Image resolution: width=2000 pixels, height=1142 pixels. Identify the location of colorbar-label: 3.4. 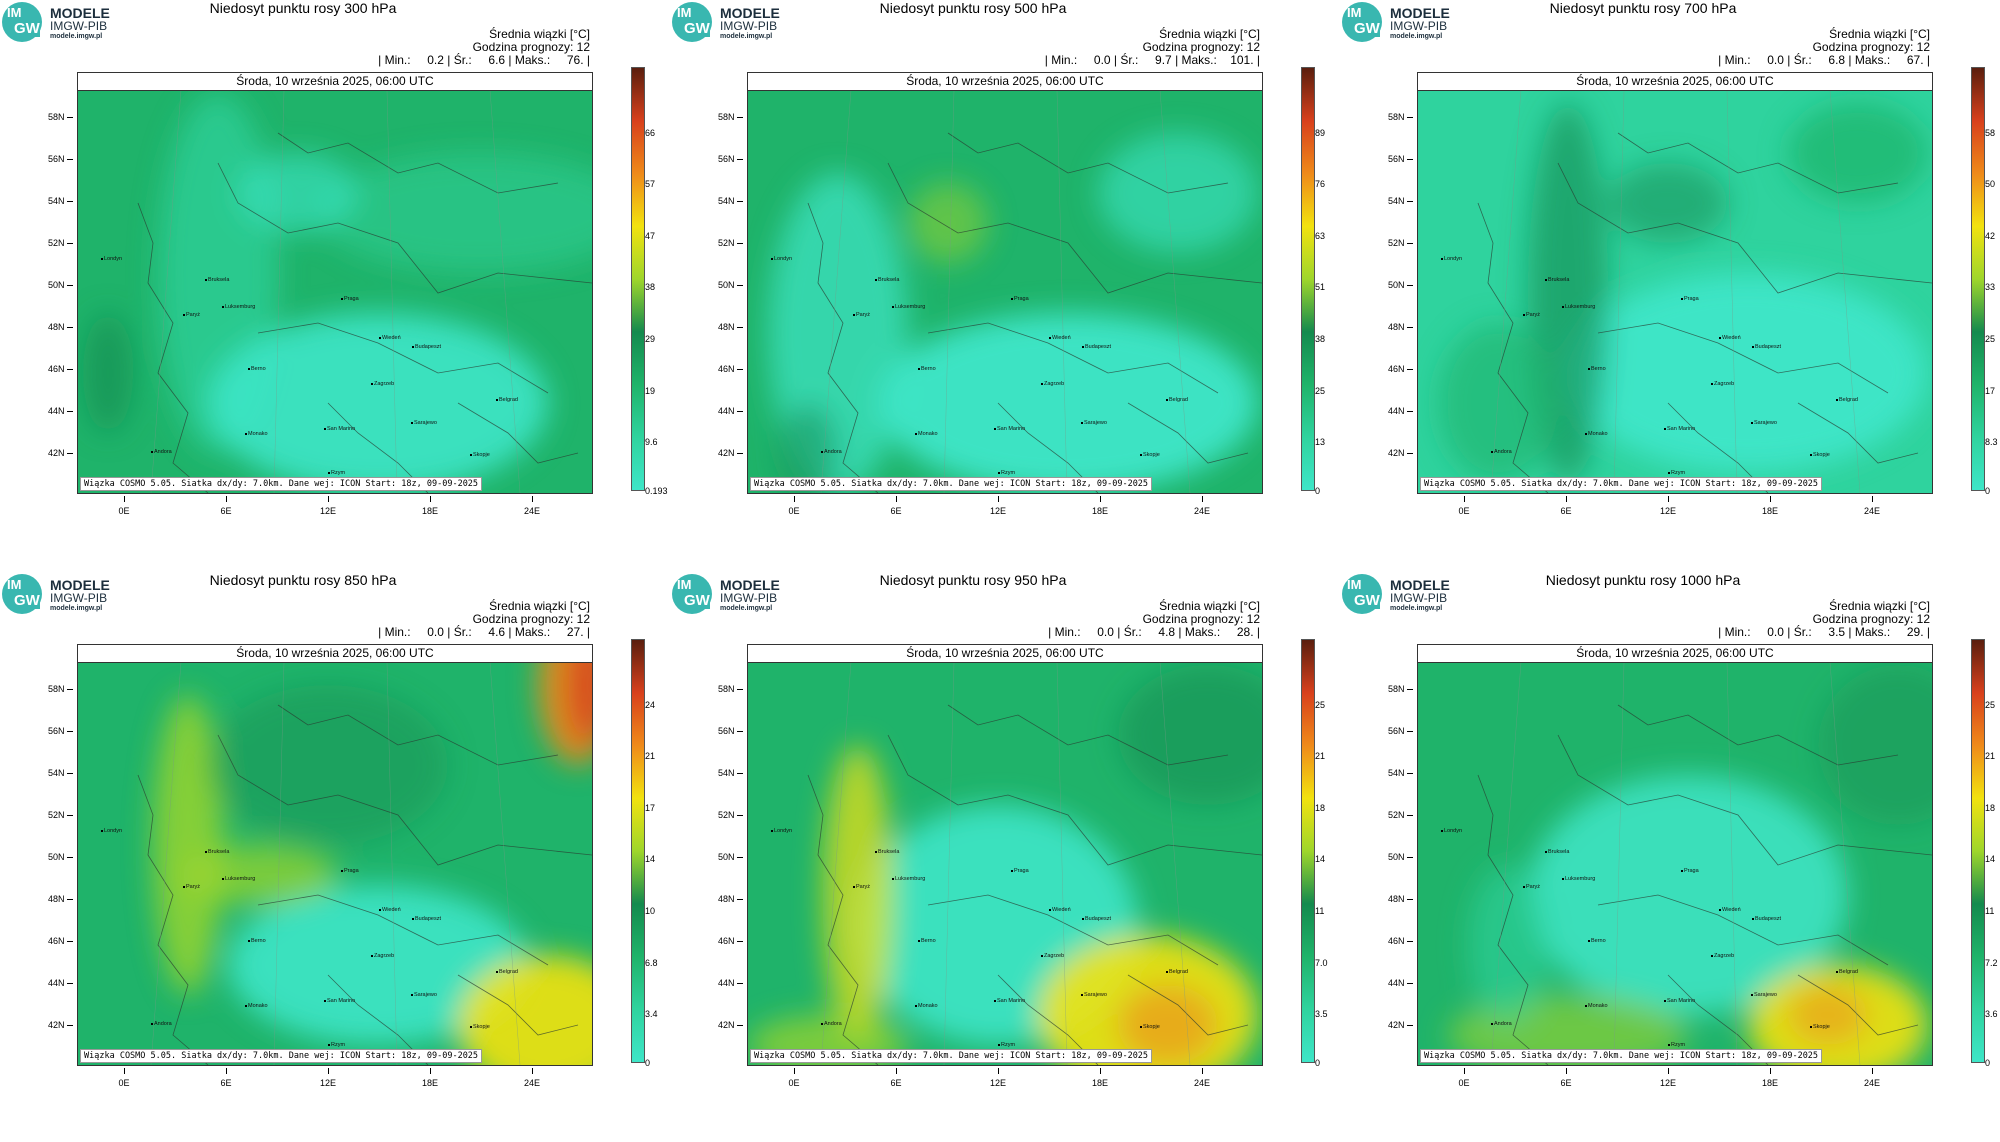
(651, 1014).